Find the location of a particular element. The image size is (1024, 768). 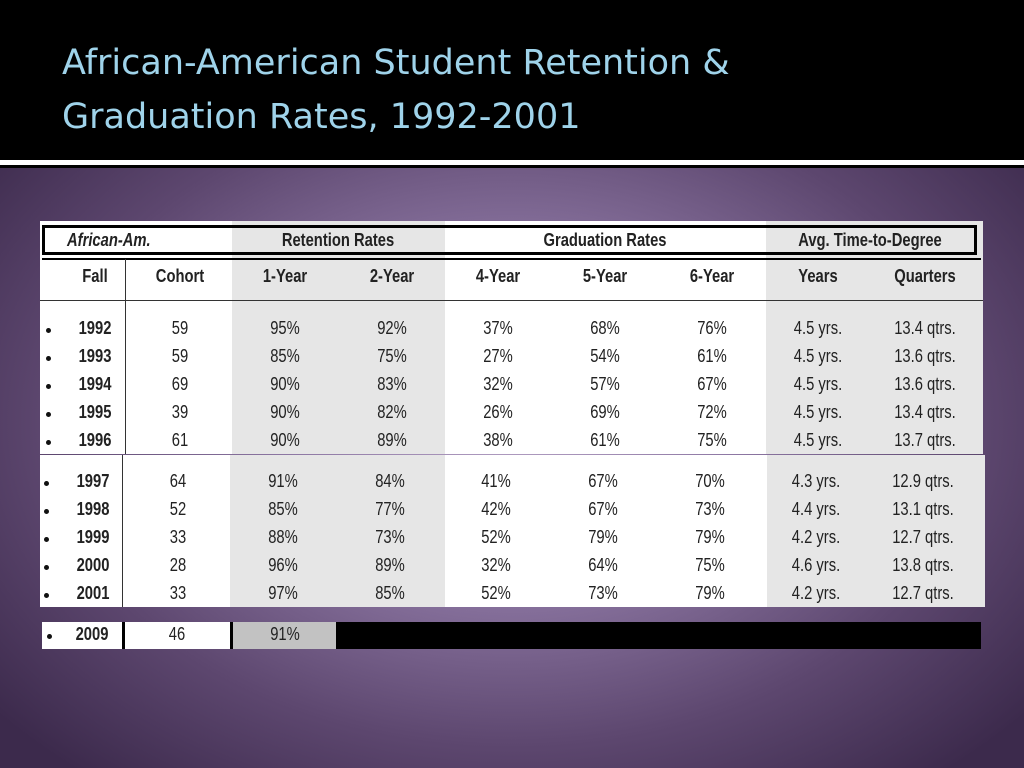

title-divider is located at coordinates (512, 162).